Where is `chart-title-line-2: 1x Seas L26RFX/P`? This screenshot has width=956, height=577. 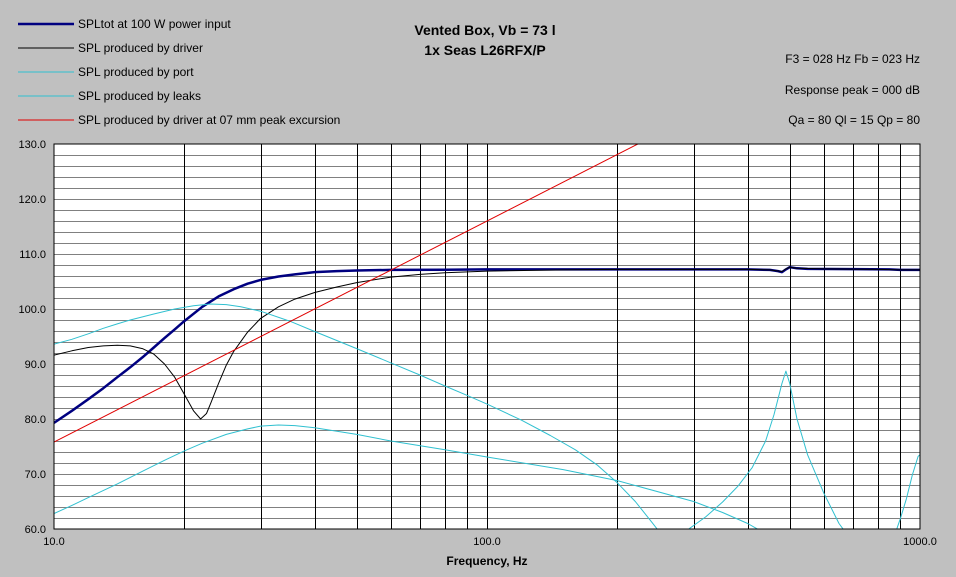 chart-title-line-2: 1x Seas L26RFX/P is located at coordinates (484, 50).